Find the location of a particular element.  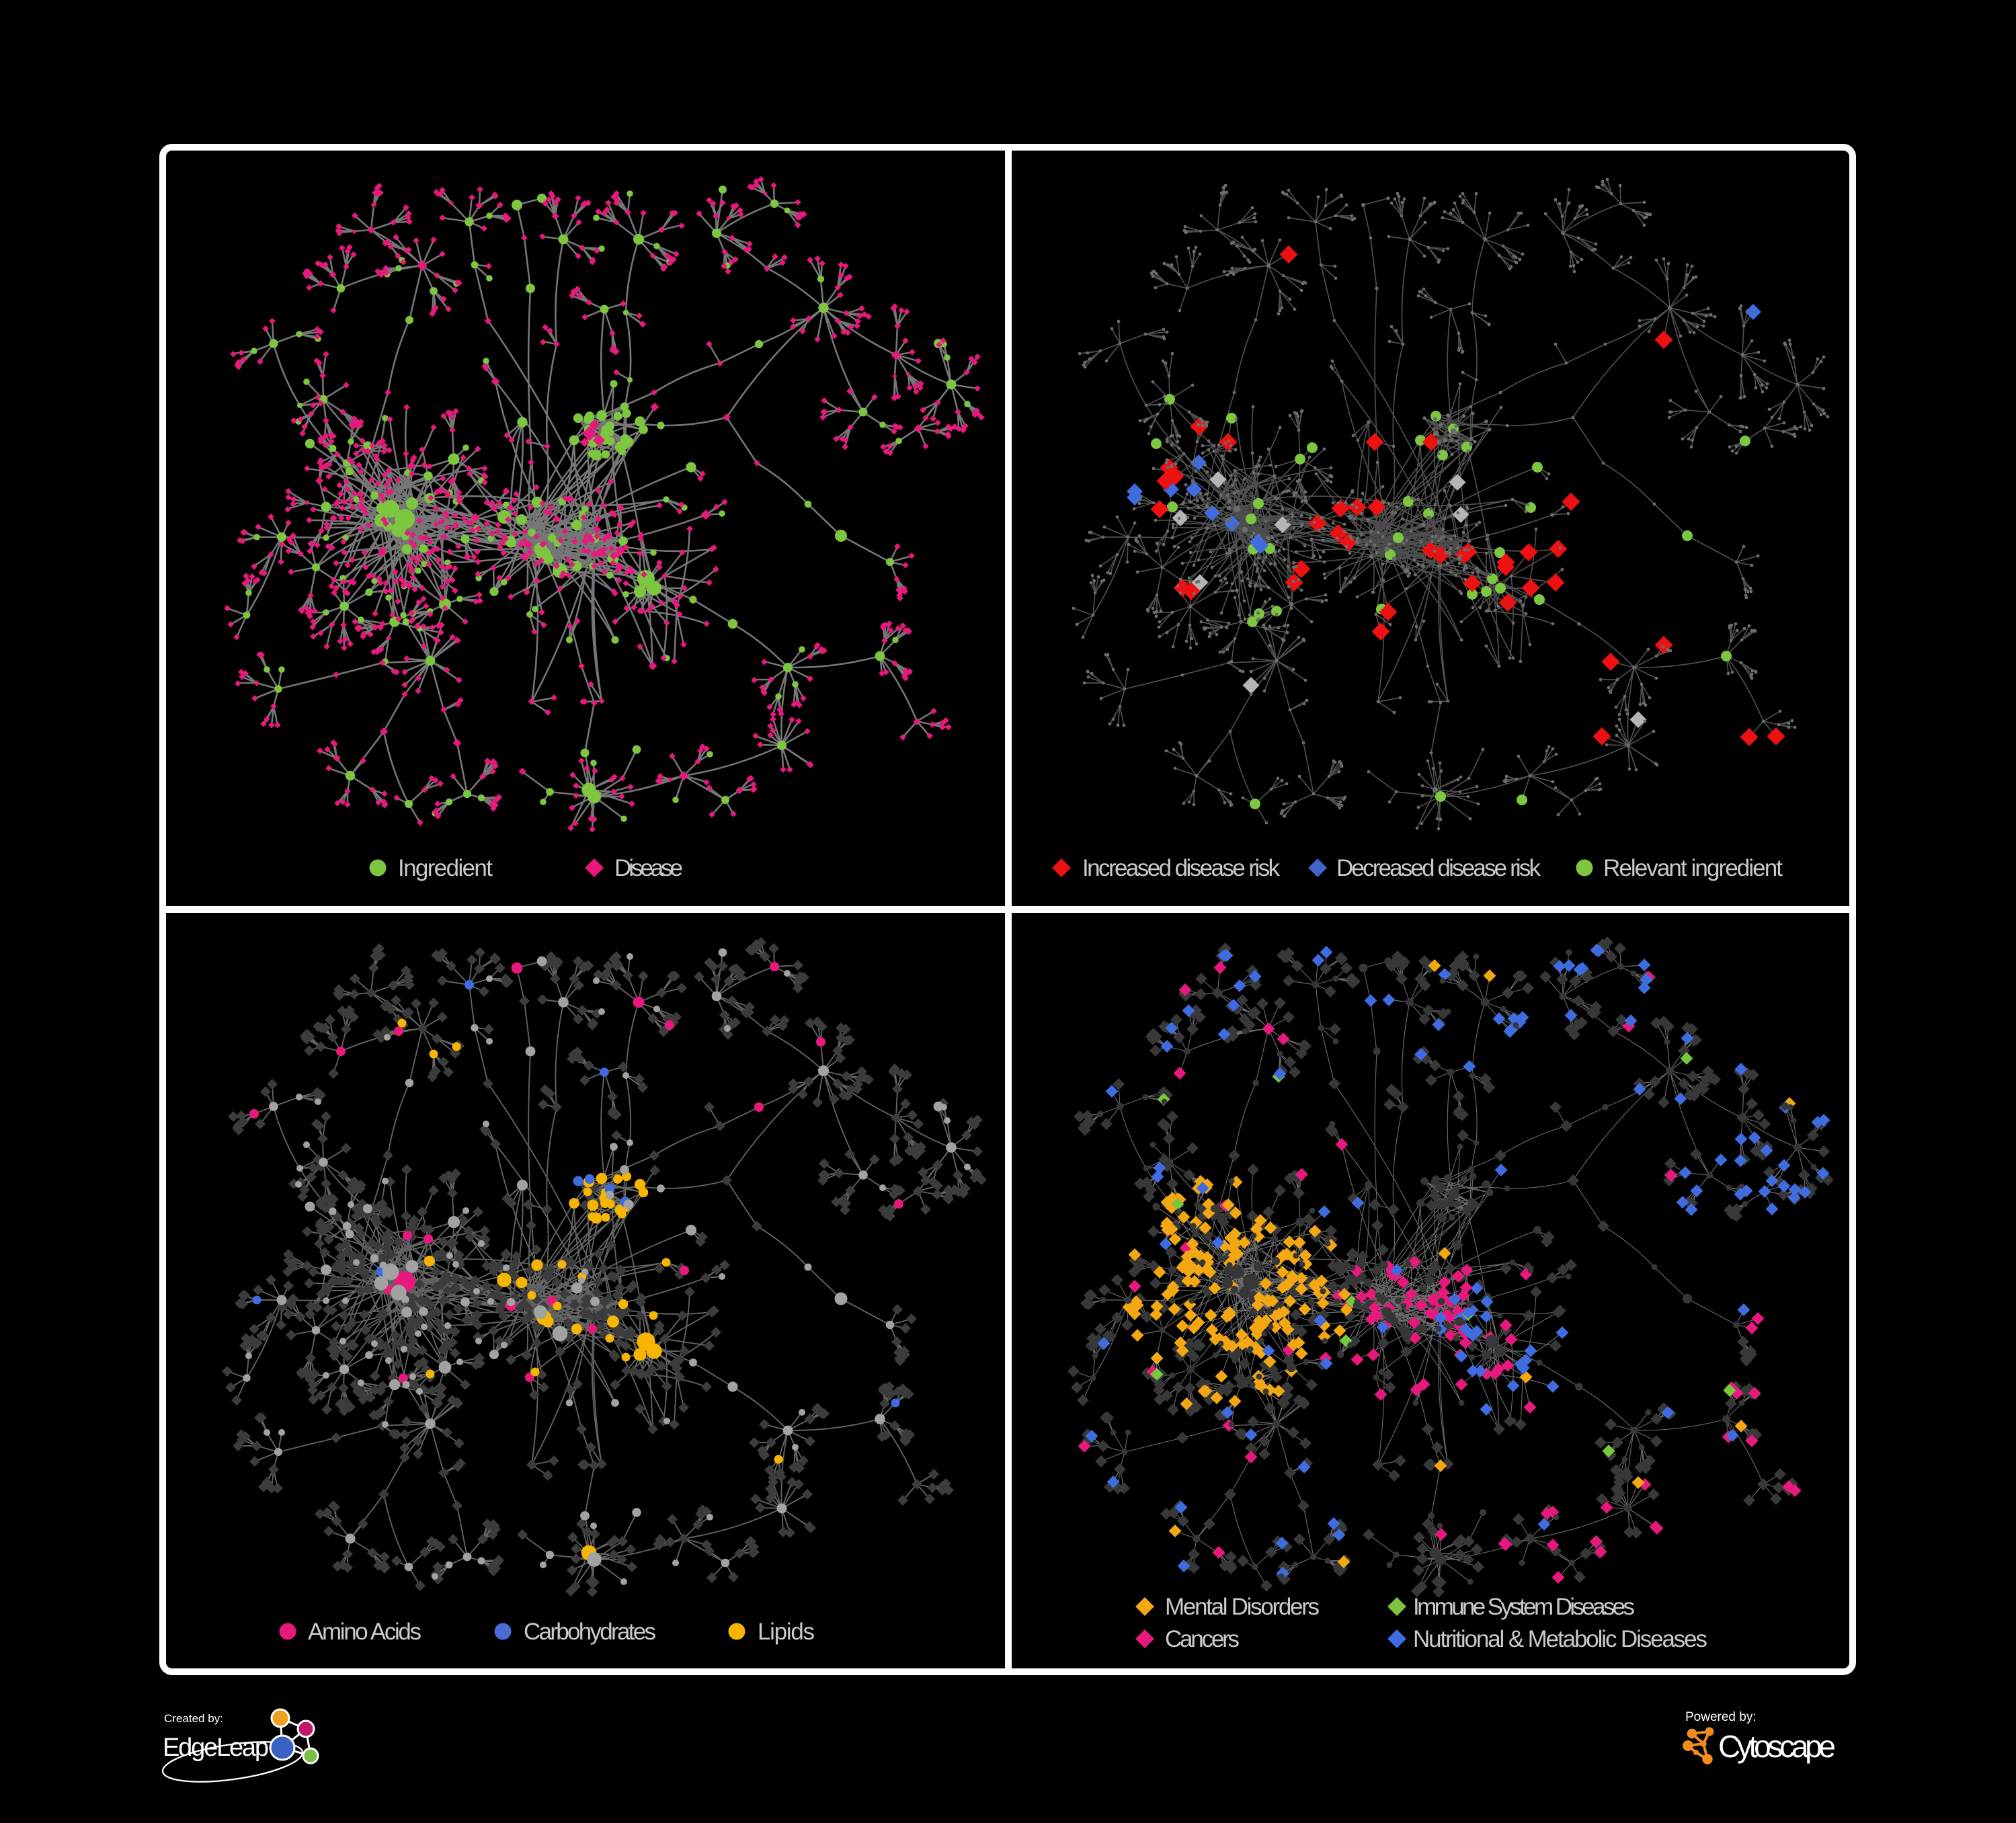

svg-text: Ingredient is located at coordinates (445, 868).